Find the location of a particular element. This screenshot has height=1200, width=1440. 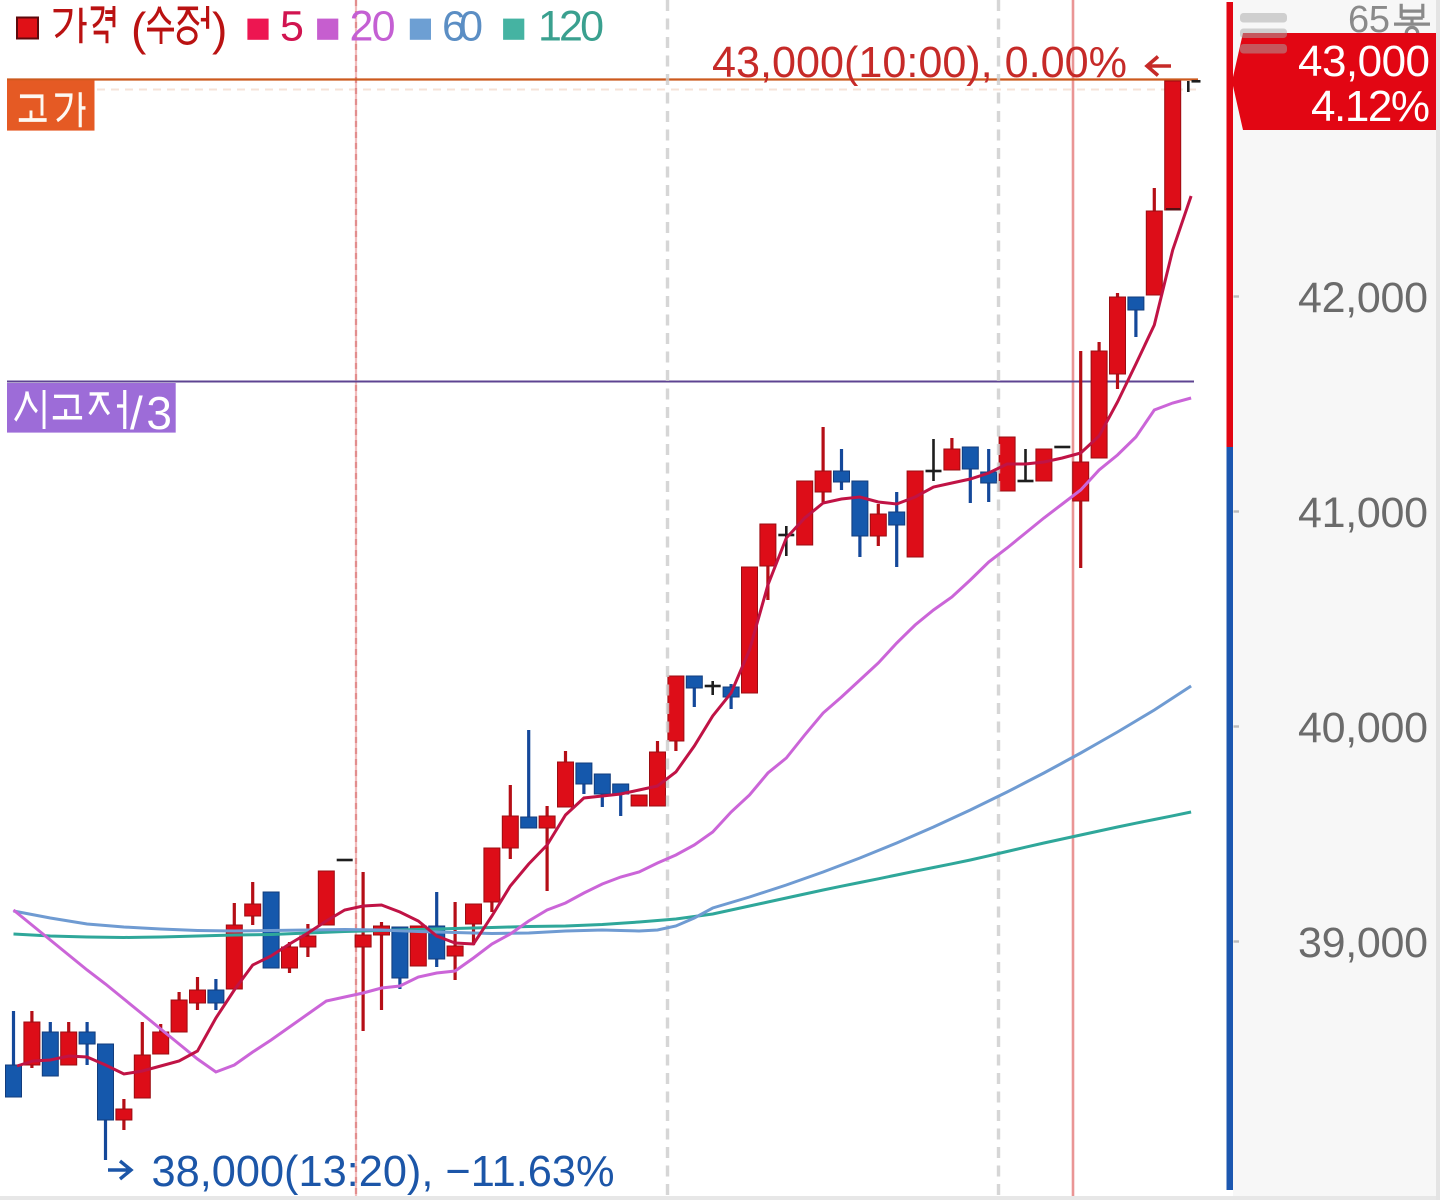

svg-text: 39,000 is located at coordinates (1363, 943).